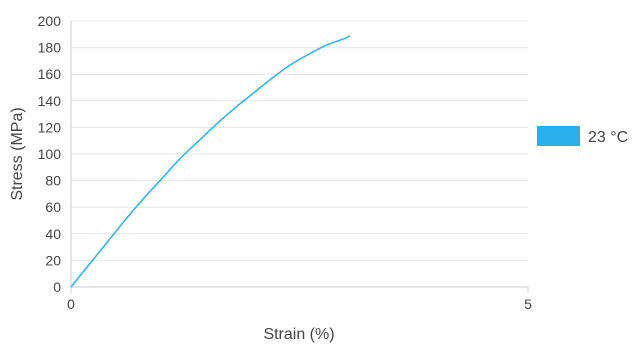 The image size is (633, 349). I want to click on y-axis-label: Stress (MPa), so click(17, 153).